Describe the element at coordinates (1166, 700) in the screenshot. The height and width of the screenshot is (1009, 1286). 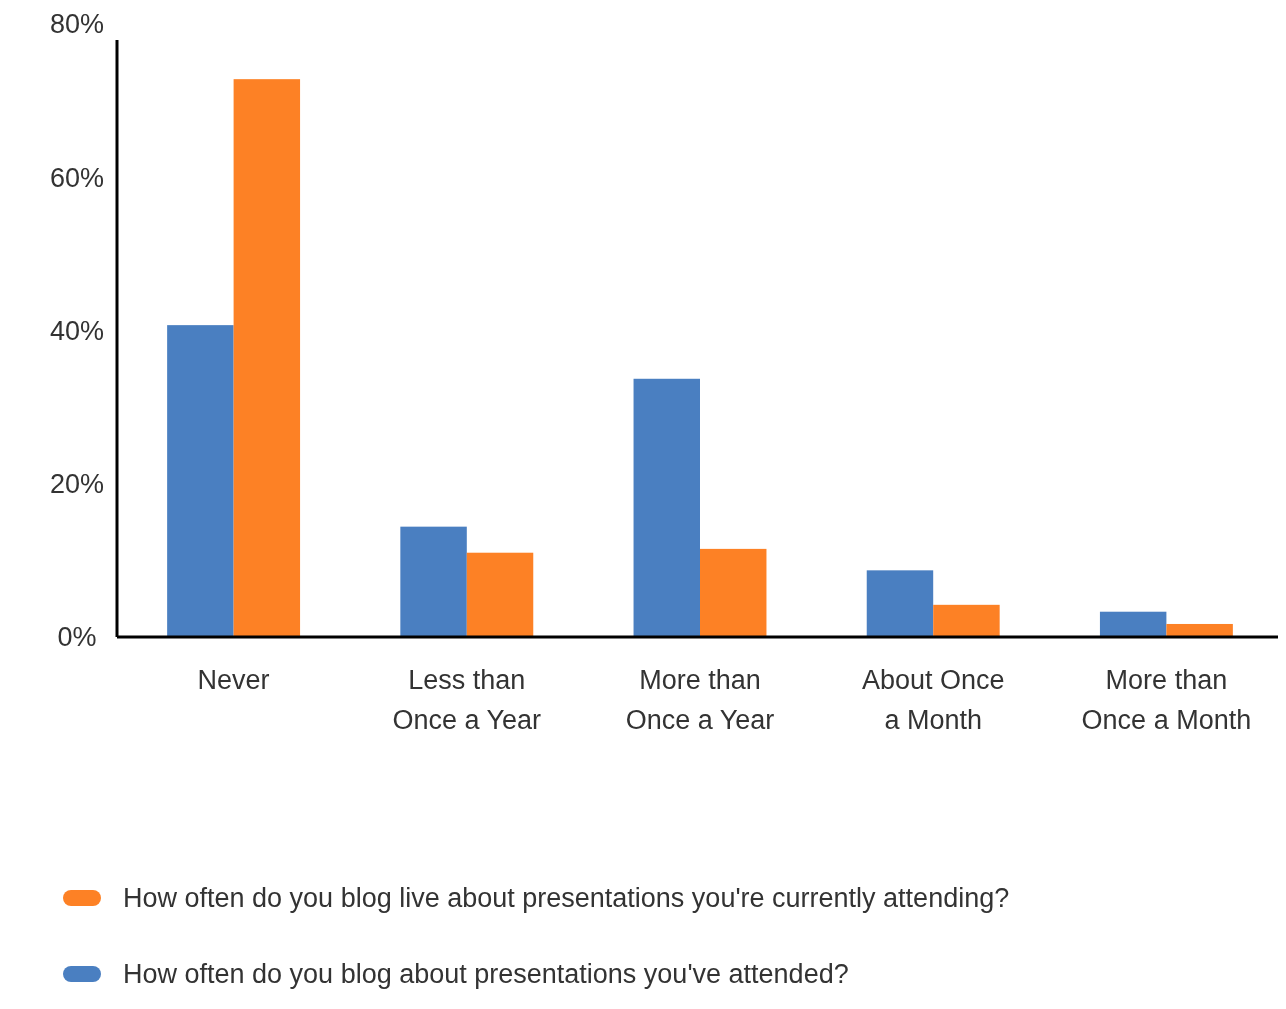
I see `x-tick-label: More than Once a Month` at that location.